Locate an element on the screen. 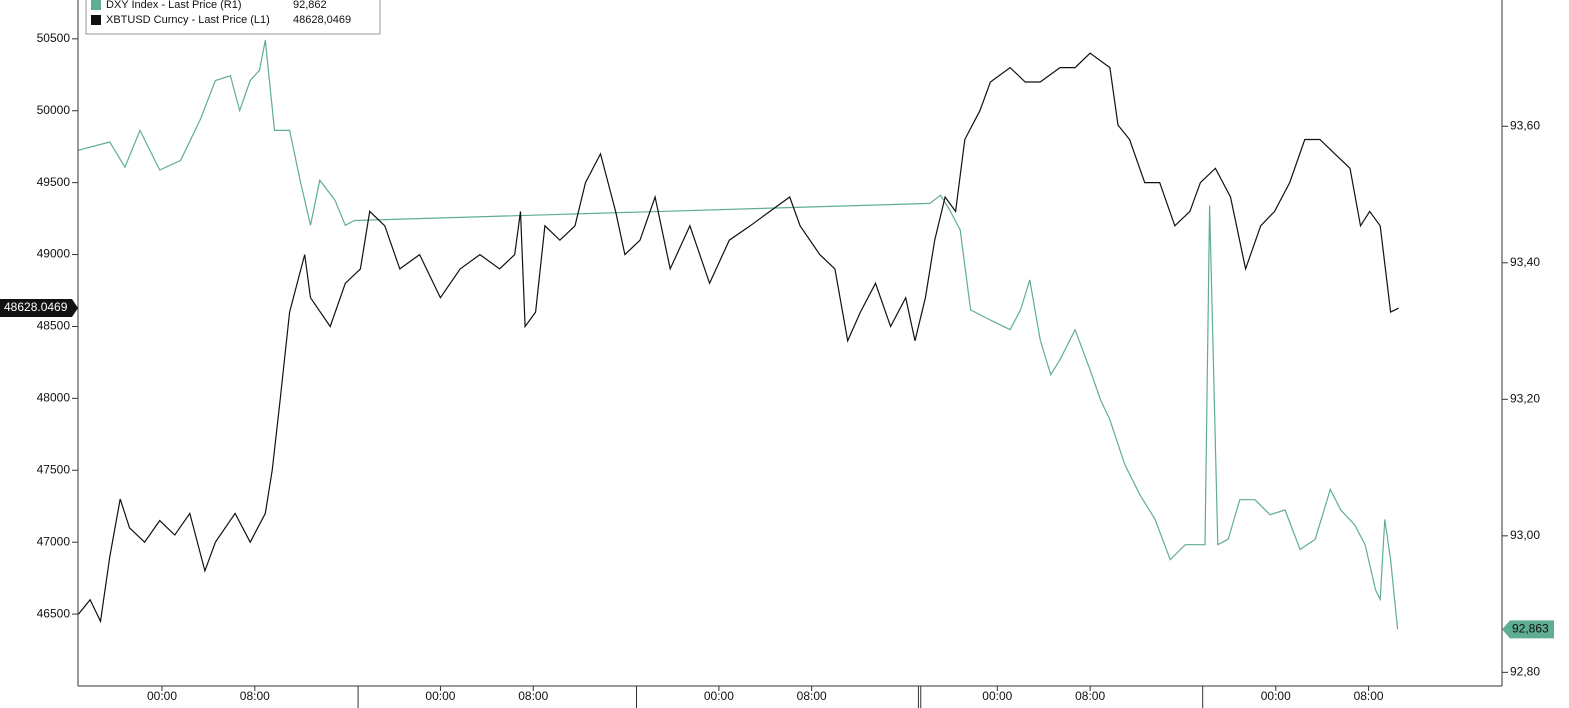  y-tick-label: 50000 is located at coordinates (54, 110).